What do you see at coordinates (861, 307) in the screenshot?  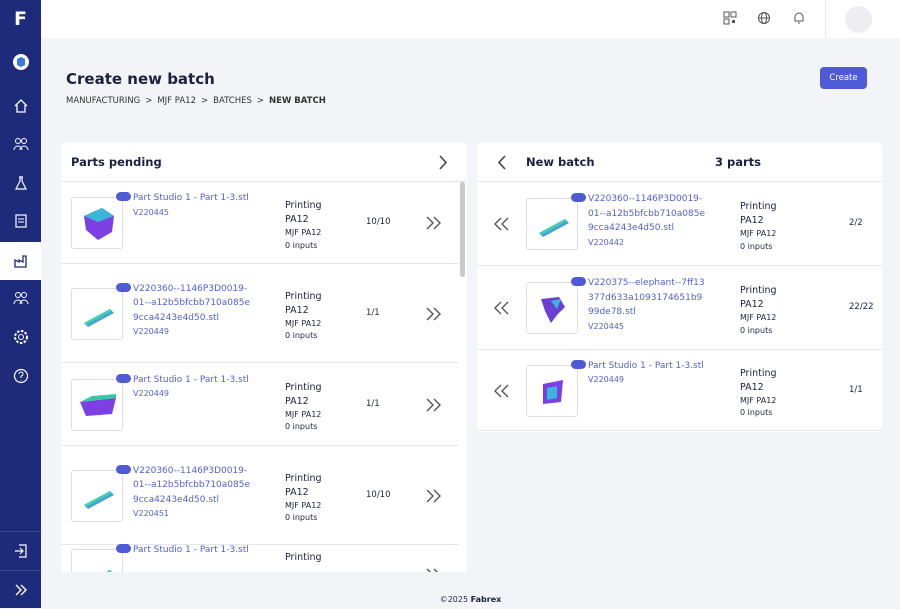 I see `quantity: 22/22` at bounding box center [861, 307].